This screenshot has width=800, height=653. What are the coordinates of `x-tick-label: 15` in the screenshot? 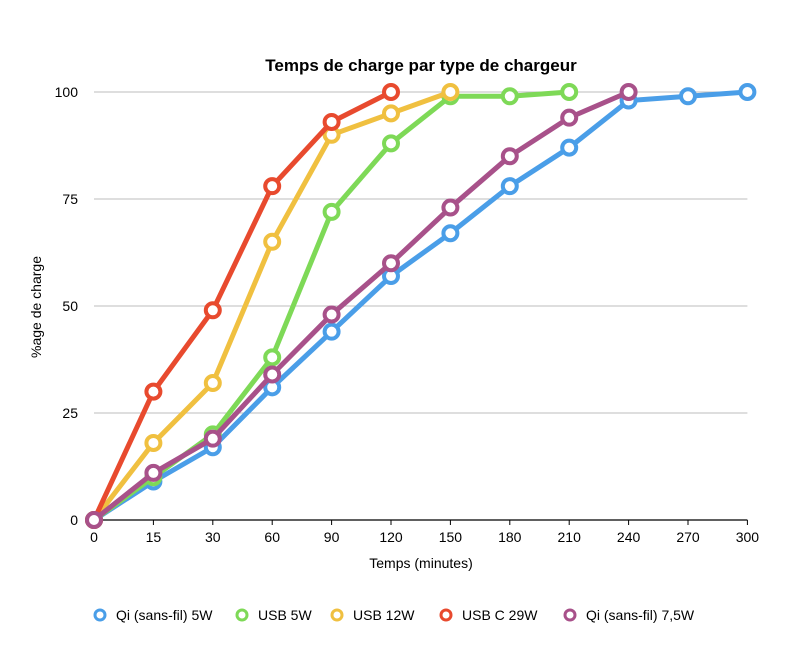 It's located at (154, 537).